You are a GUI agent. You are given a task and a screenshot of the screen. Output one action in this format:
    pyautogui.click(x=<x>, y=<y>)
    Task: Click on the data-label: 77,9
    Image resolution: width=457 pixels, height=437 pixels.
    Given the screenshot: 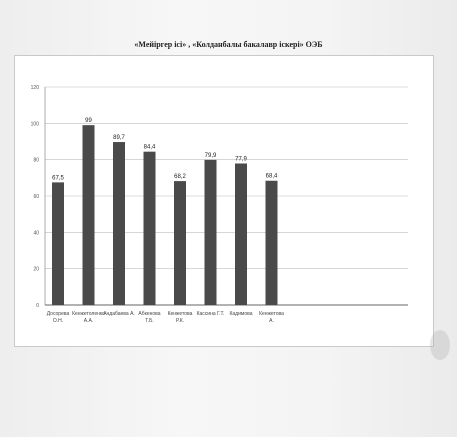 What is the action you would take?
    pyautogui.click(x=241, y=159)
    